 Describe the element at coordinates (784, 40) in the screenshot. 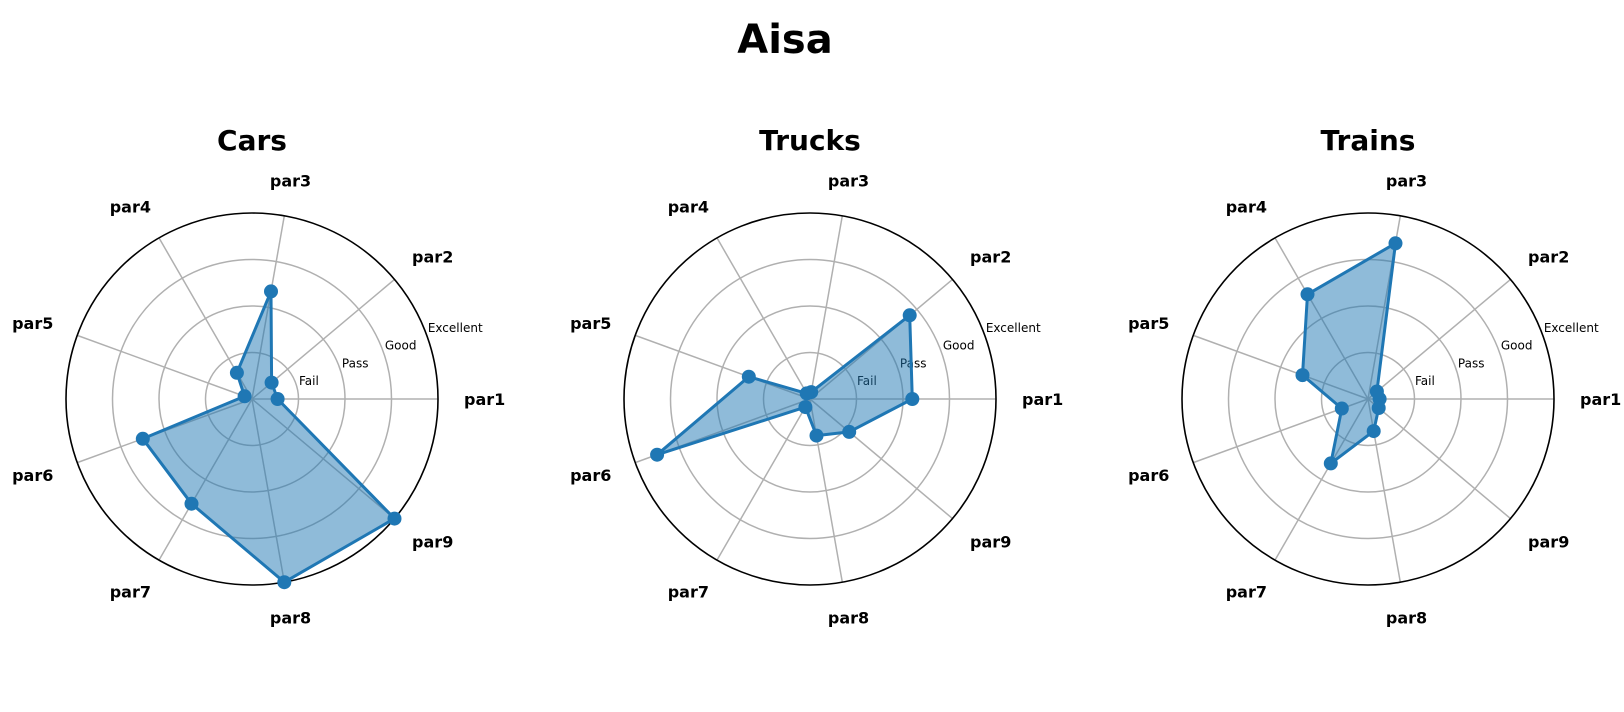

I see `figure-title: Aisa` at that location.